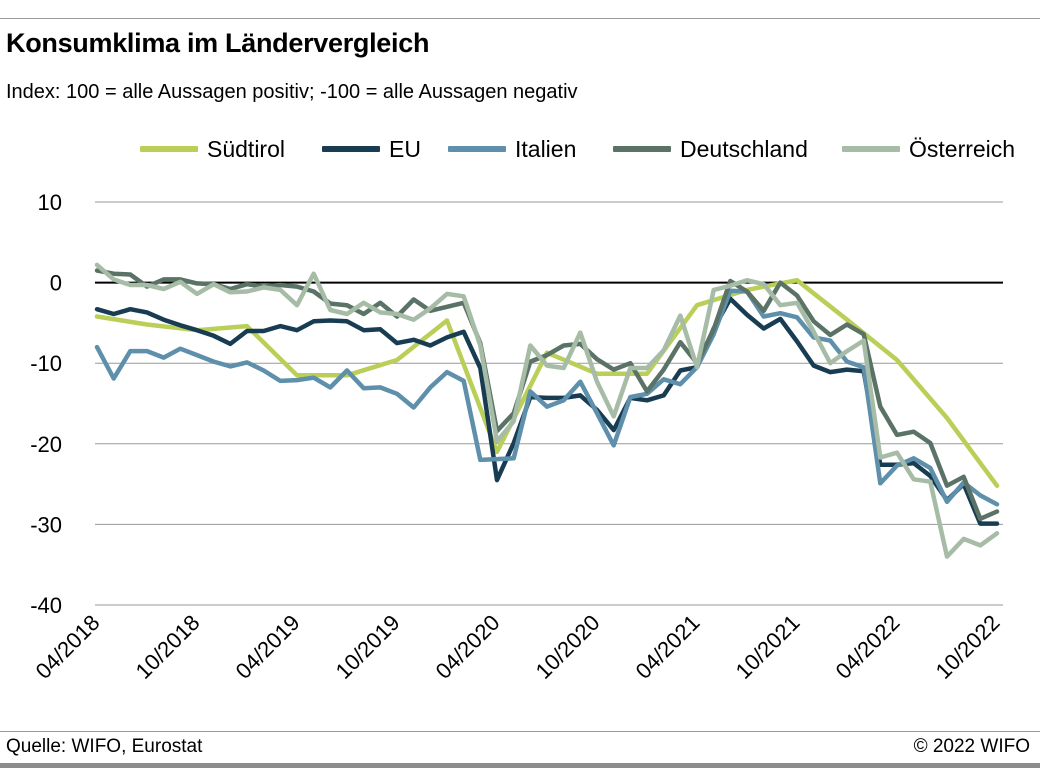  I want to click on legend-label-italien: Italien, so click(546, 148).